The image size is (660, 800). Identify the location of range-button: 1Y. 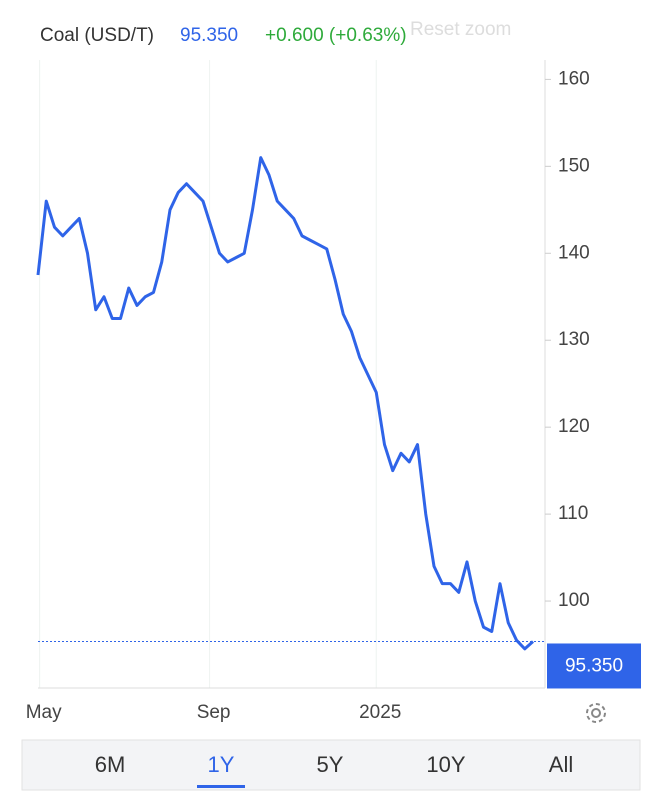
(221, 764).